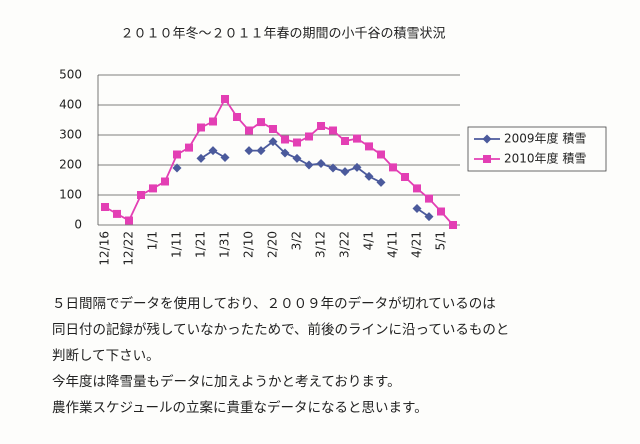 This screenshot has width=640, height=444. I want to click on x-tick-label: 1/21, so click(201, 244).